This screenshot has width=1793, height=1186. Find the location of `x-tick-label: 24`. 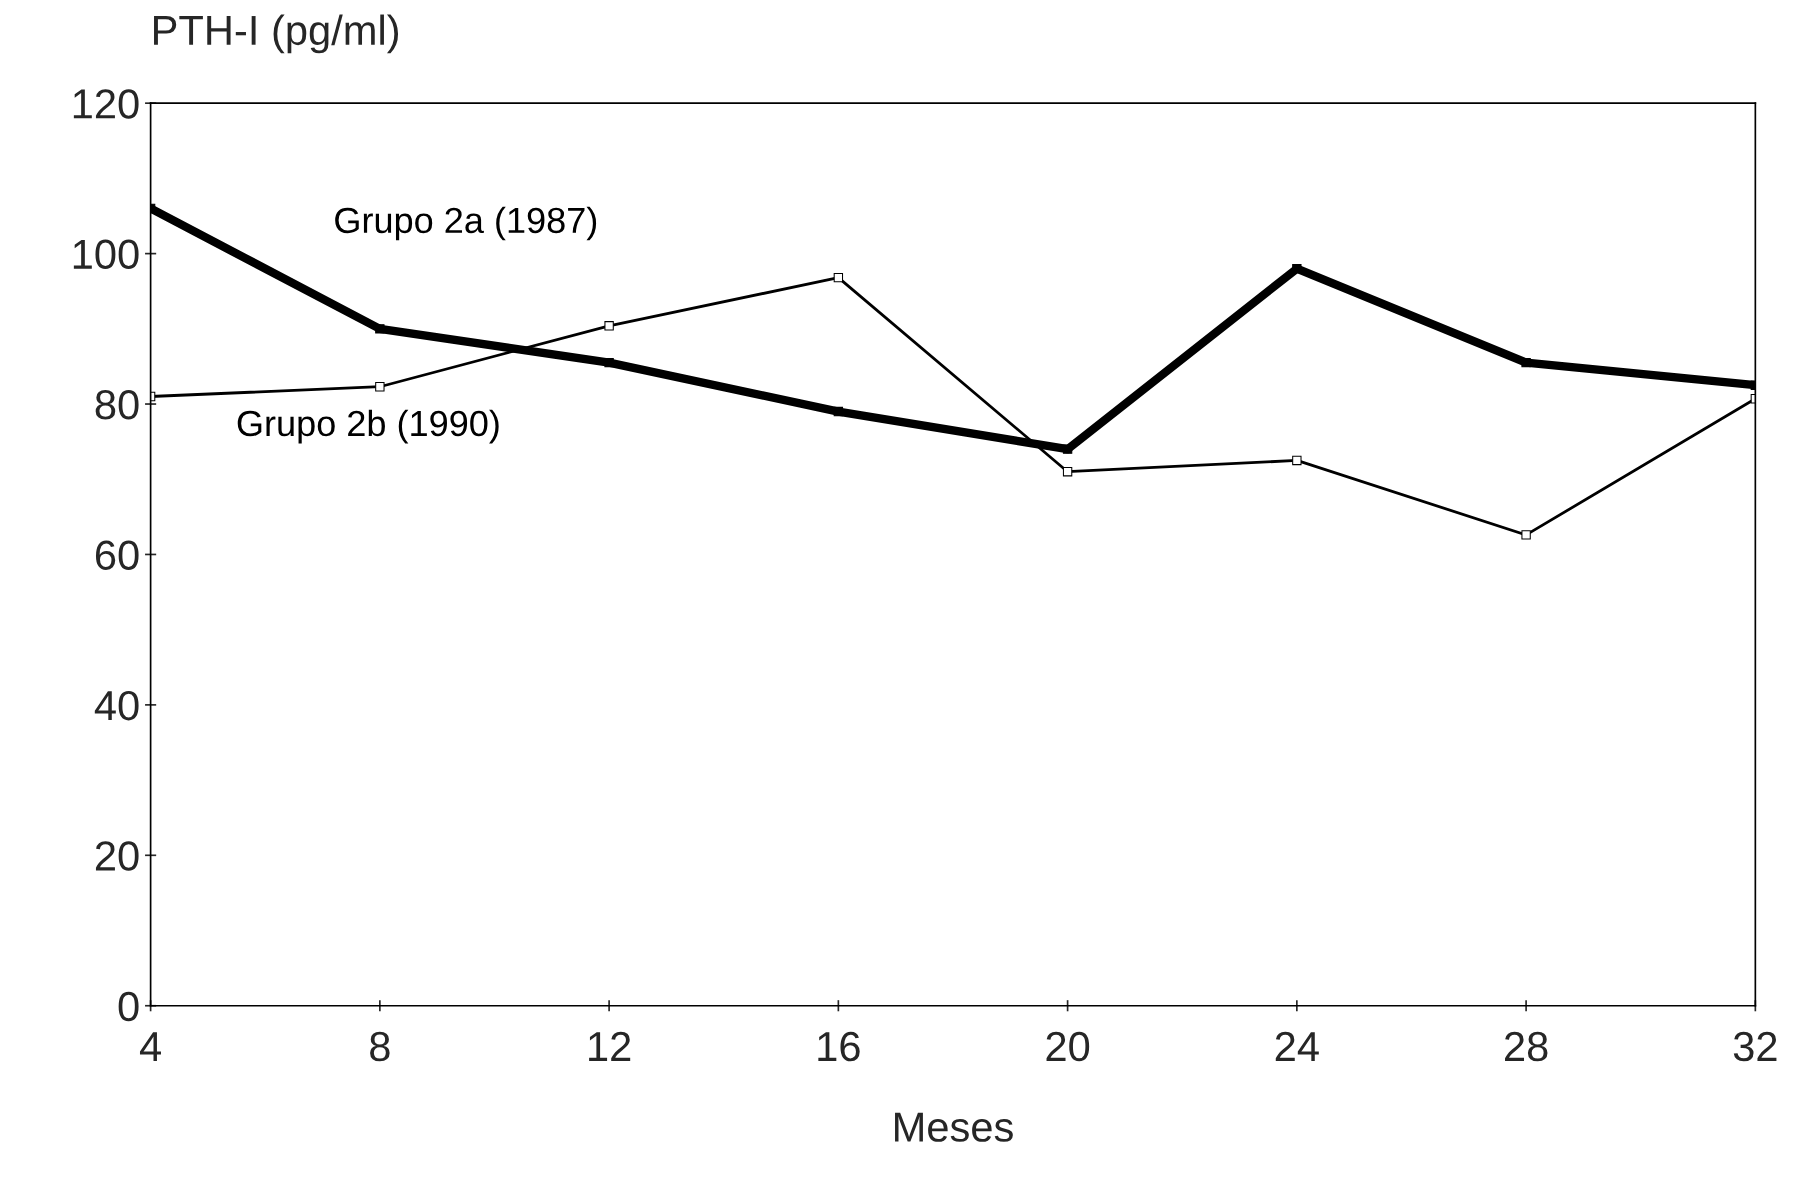

x-tick-label: 24 is located at coordinates (1297, 1046).